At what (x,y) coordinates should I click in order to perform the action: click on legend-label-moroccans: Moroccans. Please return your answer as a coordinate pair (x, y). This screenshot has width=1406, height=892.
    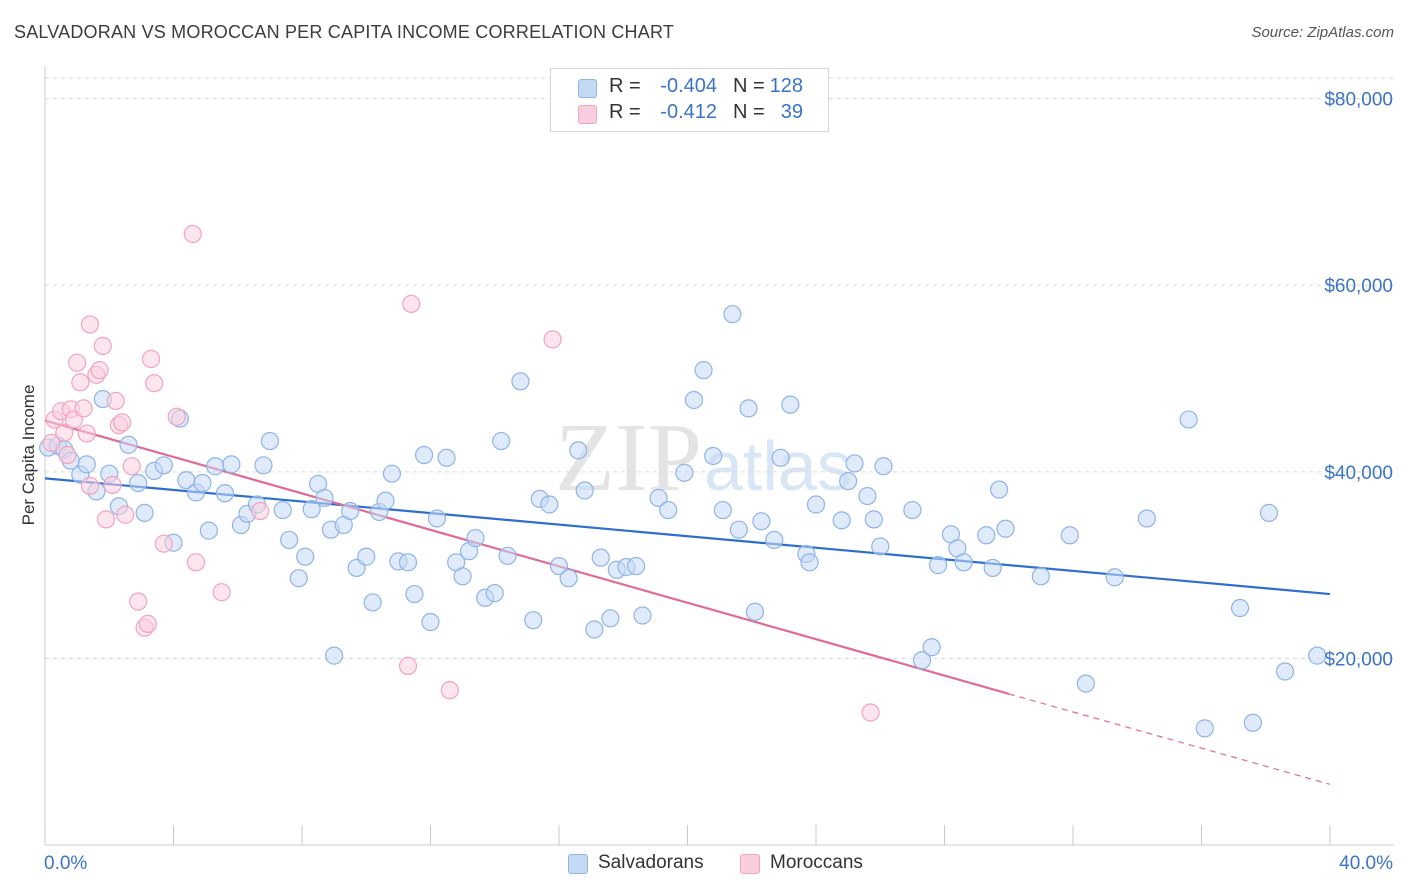
    Looking at the image, I should click on (816, 862).